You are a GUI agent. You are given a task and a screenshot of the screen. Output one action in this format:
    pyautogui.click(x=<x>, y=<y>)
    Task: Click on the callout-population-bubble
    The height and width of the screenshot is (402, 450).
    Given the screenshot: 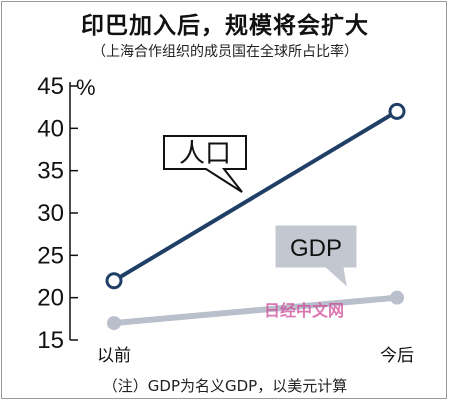 What is the action you would take?
    pyautogui.click(x=205, y=164)
    